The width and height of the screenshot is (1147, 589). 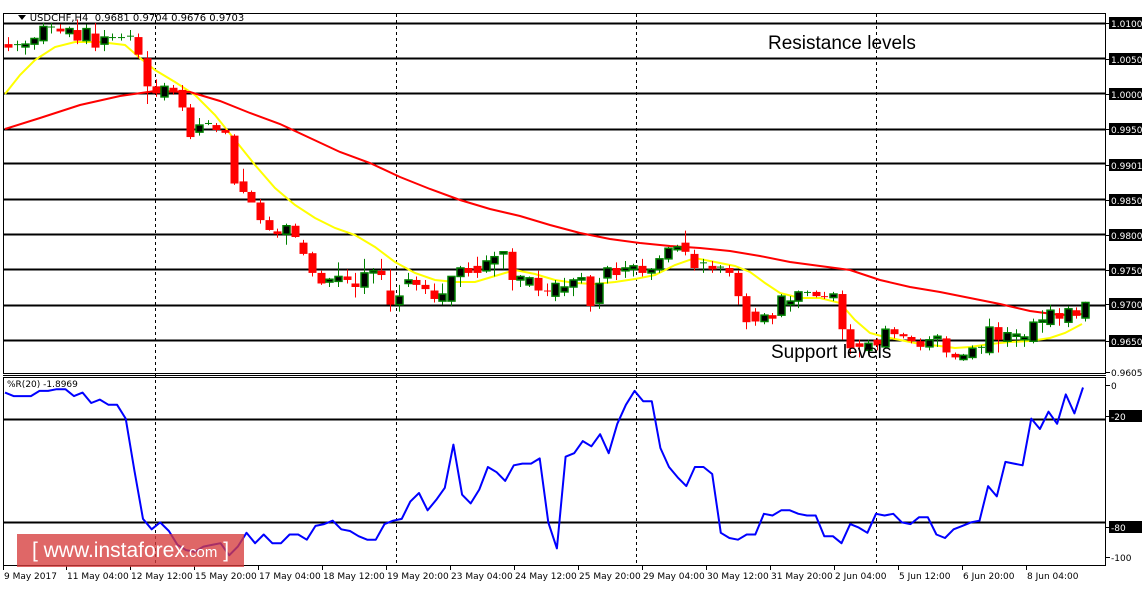 What do you see at coordinates (802, 577) in the screenshot?
I see `time-axis-label: 31 May 20:00` at bounding box center [802, 577].